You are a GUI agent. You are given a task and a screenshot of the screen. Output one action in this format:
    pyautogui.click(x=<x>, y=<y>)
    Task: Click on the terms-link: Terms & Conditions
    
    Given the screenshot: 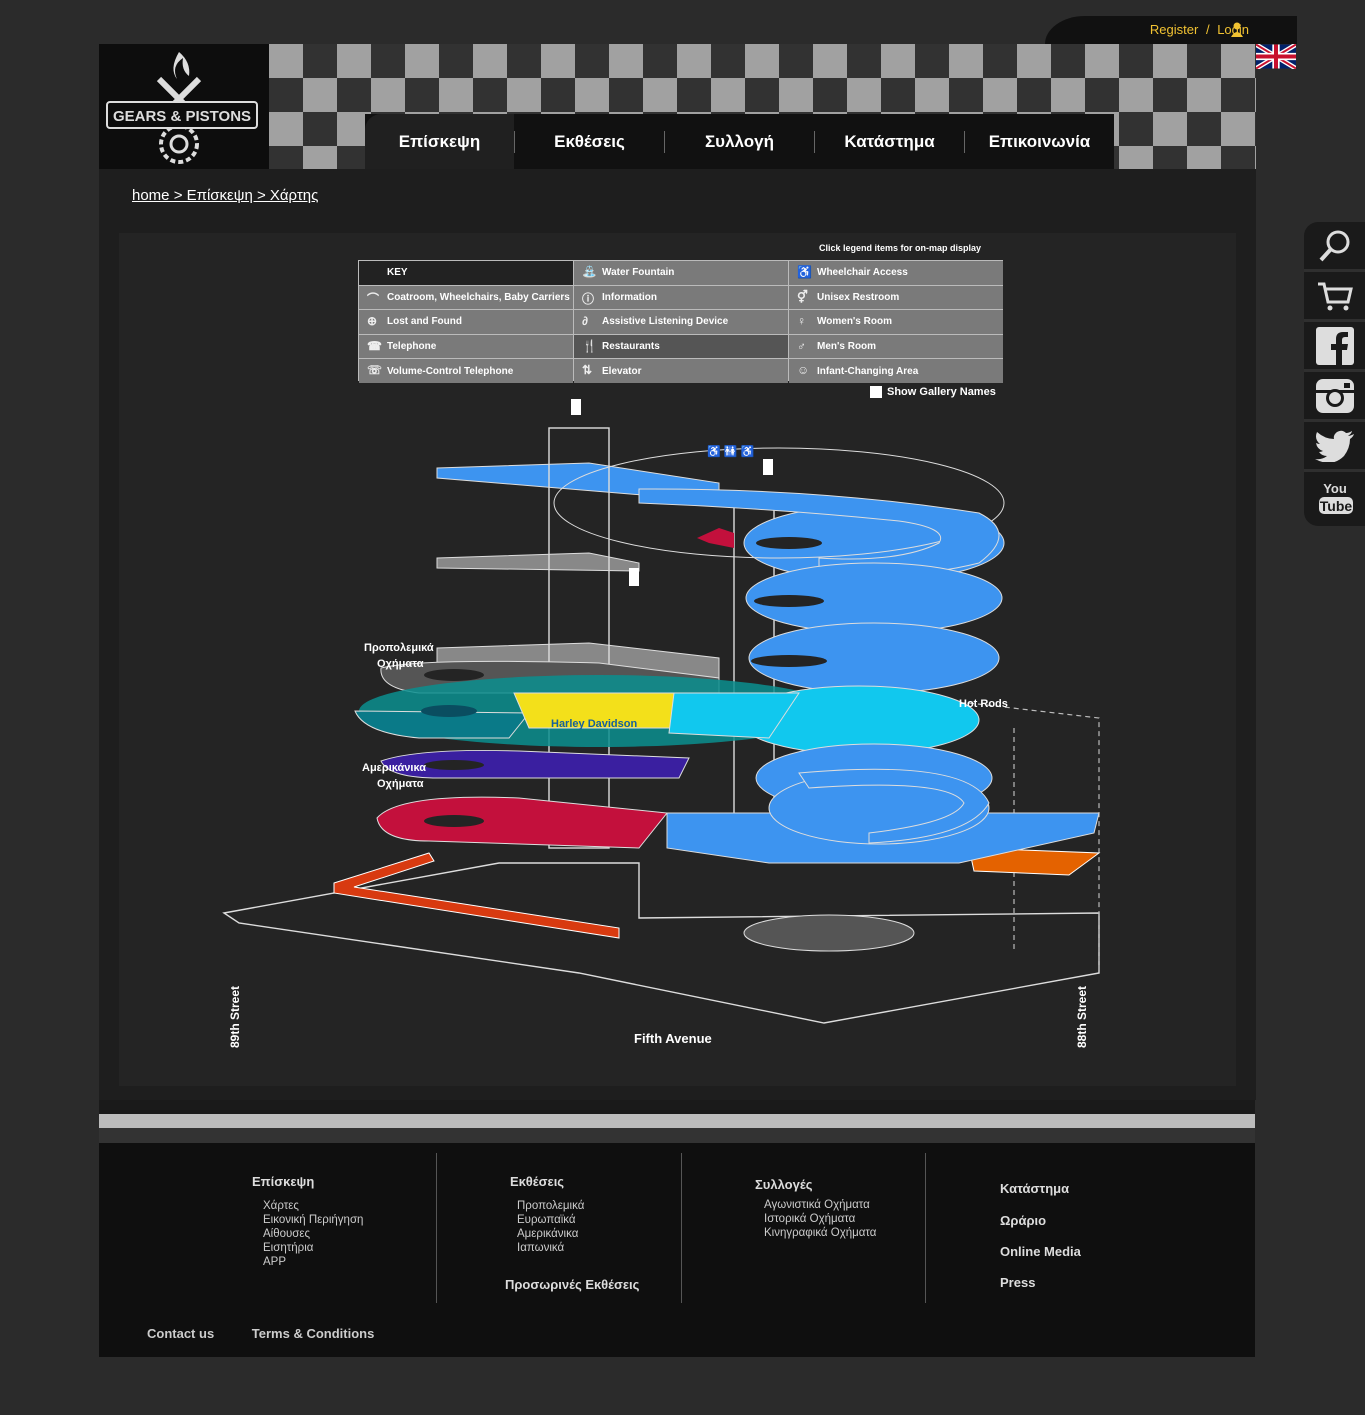 What is the action you would take?
    pyautogui.click(x=313, y=1333)
    